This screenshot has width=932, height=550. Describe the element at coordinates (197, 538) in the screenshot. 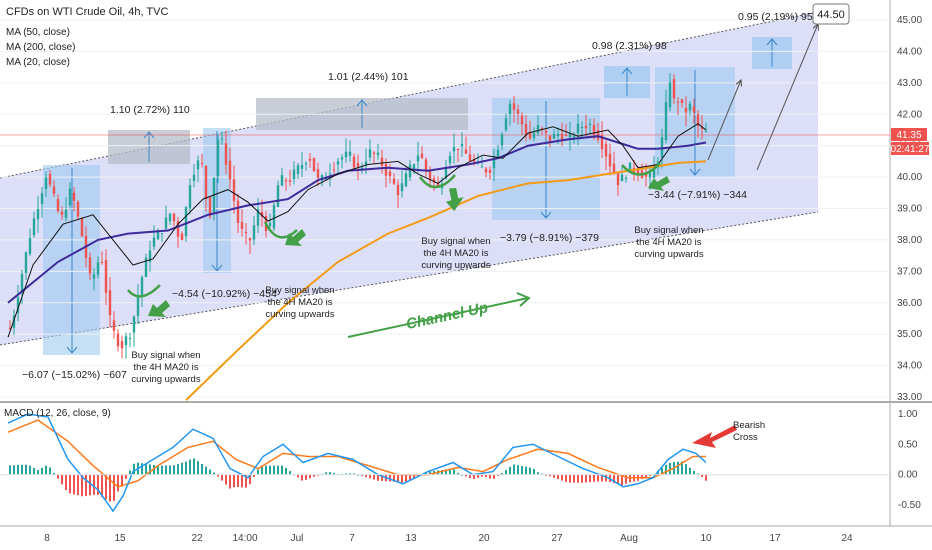

I see `time-tick-label: 22` at that location.